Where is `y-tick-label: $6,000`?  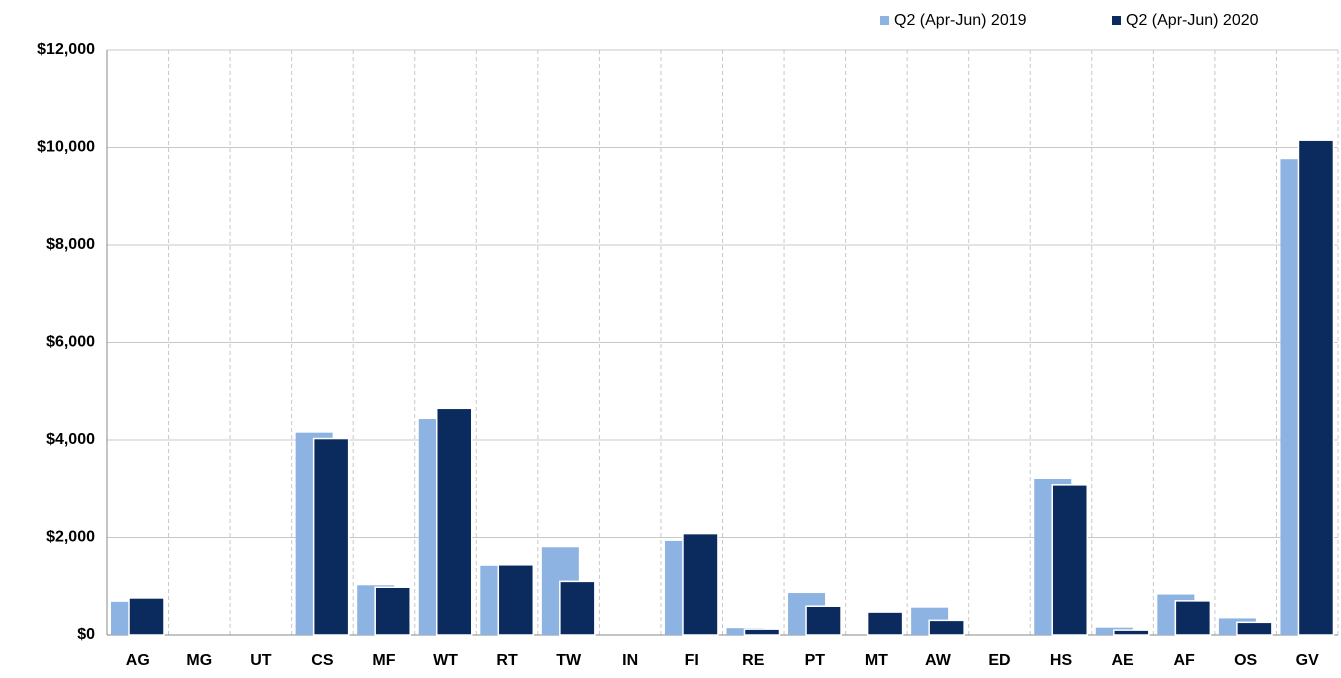 y-tick-label: $6,000 is located at coordinates (70, 342).